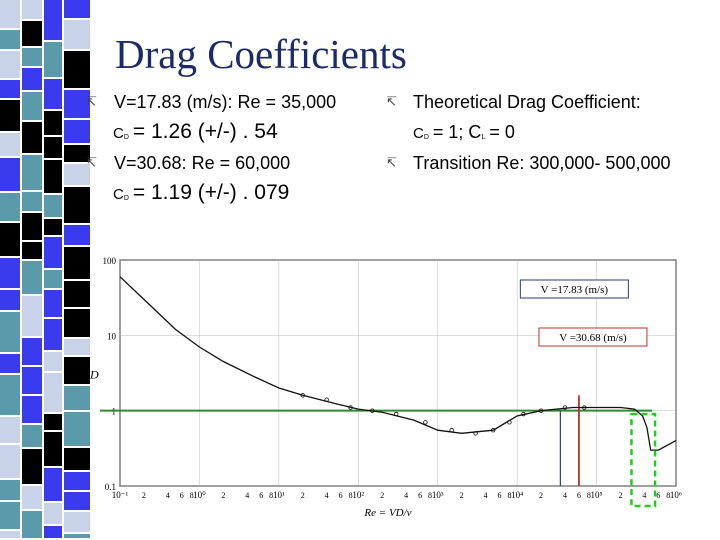  I want to click on x-decade-label: 10³, so click(438, 495).